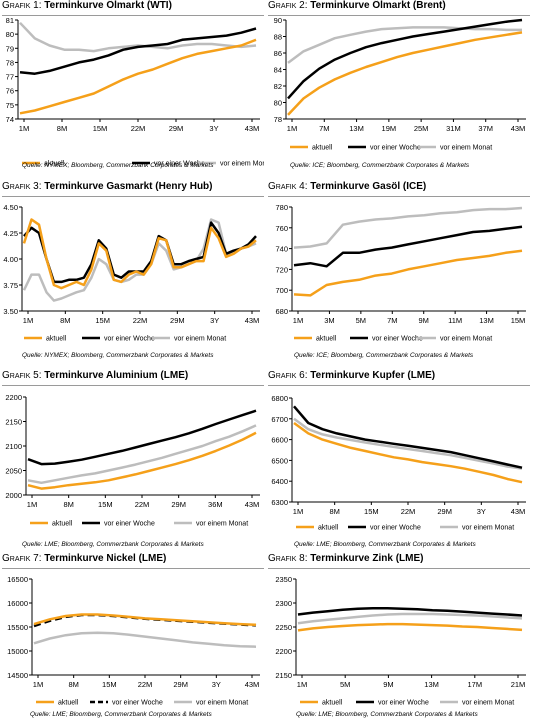 This screenshot has width=533, height=718. Describe the element at coordinates (389, 128) in the screenshot. I see `x-tick-label: 19M` at that location.